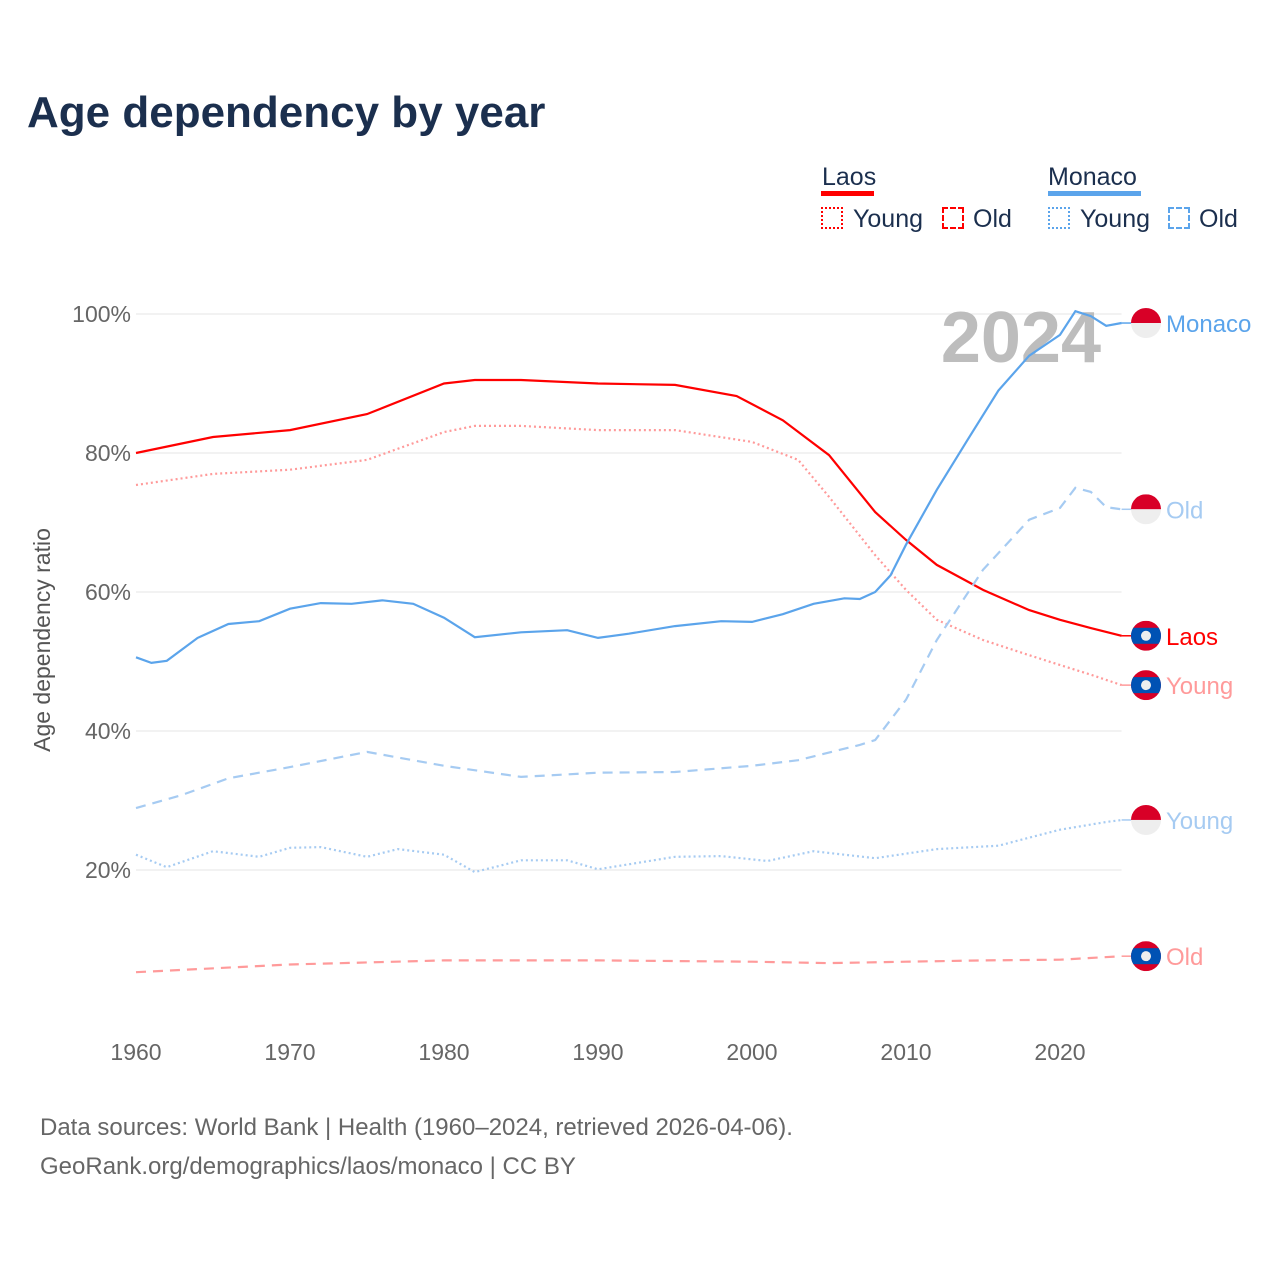 Image resolution: width=1280 pixels, height=1280 pixels. What do you see at coordinates (289, 1052) in the screenshot?
I see `x-tick-label: 1970` at bounding box center [289, 1052].